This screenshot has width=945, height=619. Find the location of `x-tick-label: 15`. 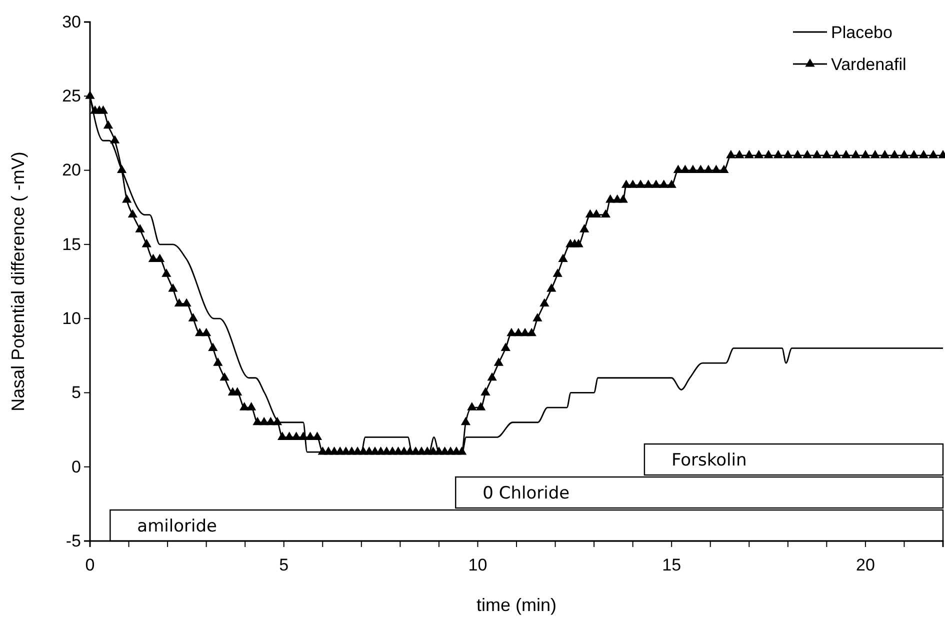

x-tick-label: 15 is located at coordinates (672, 564).